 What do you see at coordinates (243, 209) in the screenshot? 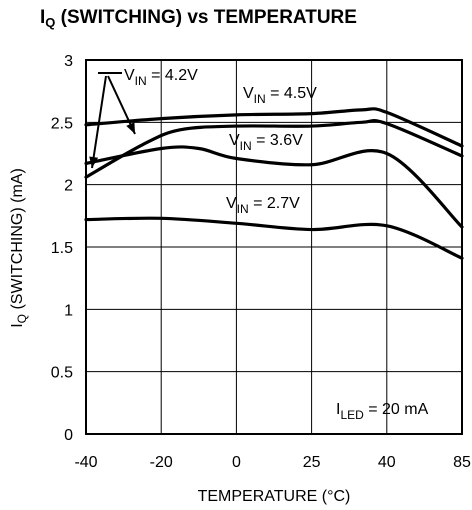
I see `label-vin-2-7-sub: IN` at bounding box center [243, 209].